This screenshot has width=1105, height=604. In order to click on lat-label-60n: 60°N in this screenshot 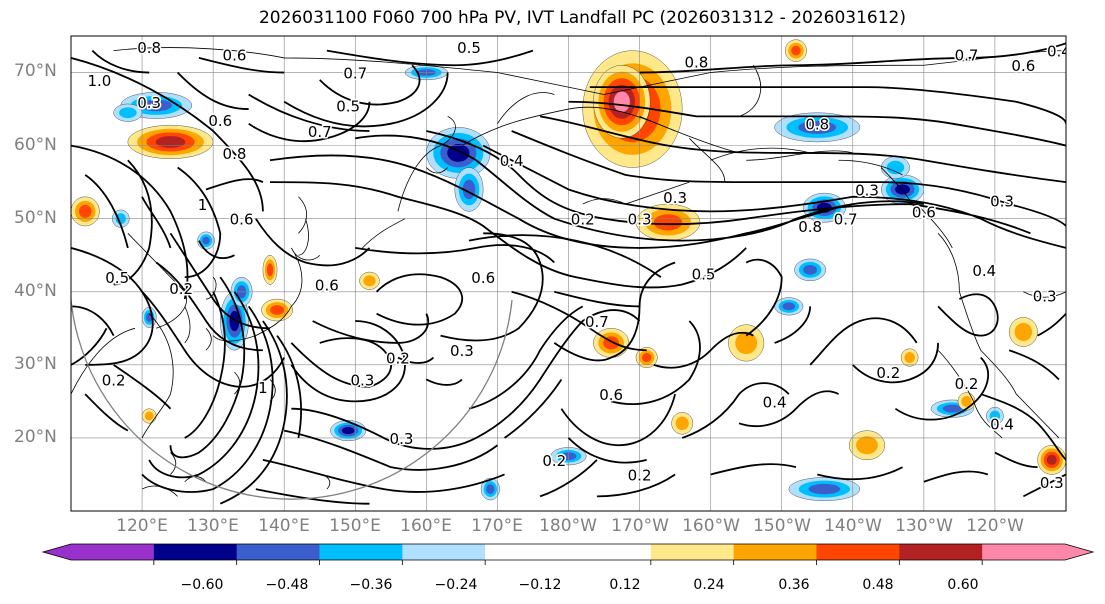, I will do `click(35, 145)`.